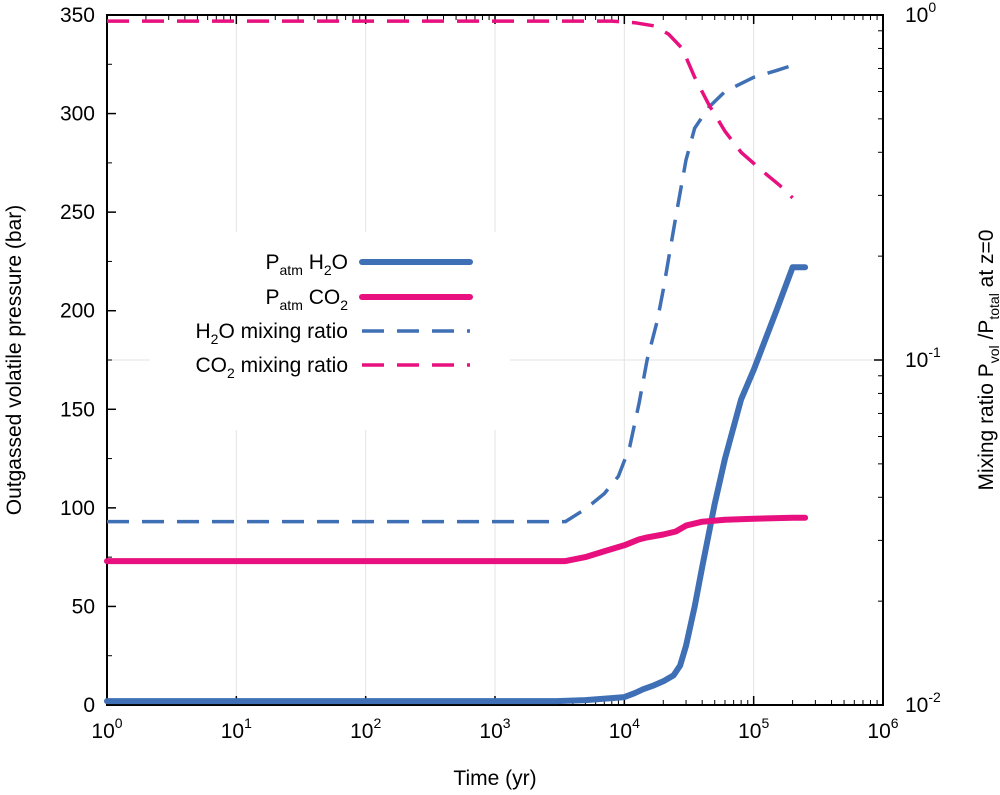  What do you see at coordinates (89, 705) in the screenshot?
I see `y-left-tick-label: 0` at bounding box center [89, 705].